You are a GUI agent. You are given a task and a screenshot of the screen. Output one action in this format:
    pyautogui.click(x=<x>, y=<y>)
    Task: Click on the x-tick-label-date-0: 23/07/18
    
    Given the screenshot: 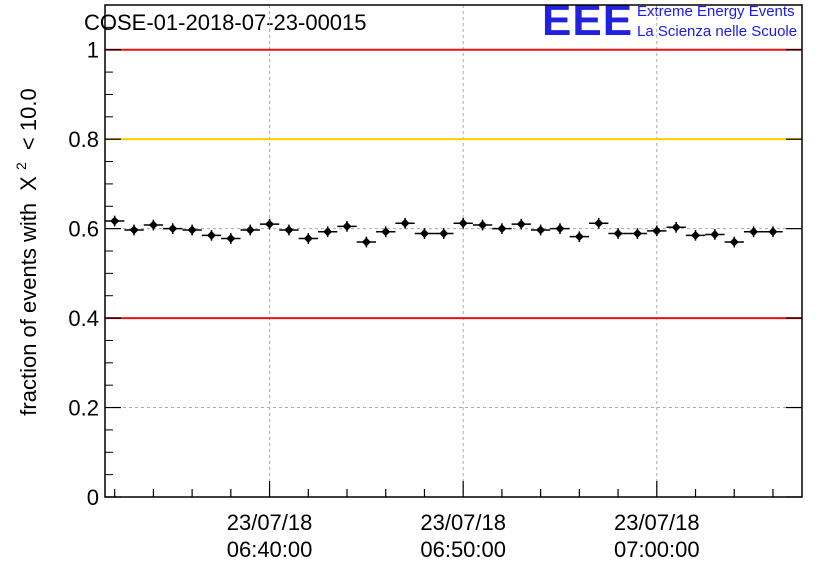 What is the action you would take?
    pyautogui.click(x=270, y=522)
    